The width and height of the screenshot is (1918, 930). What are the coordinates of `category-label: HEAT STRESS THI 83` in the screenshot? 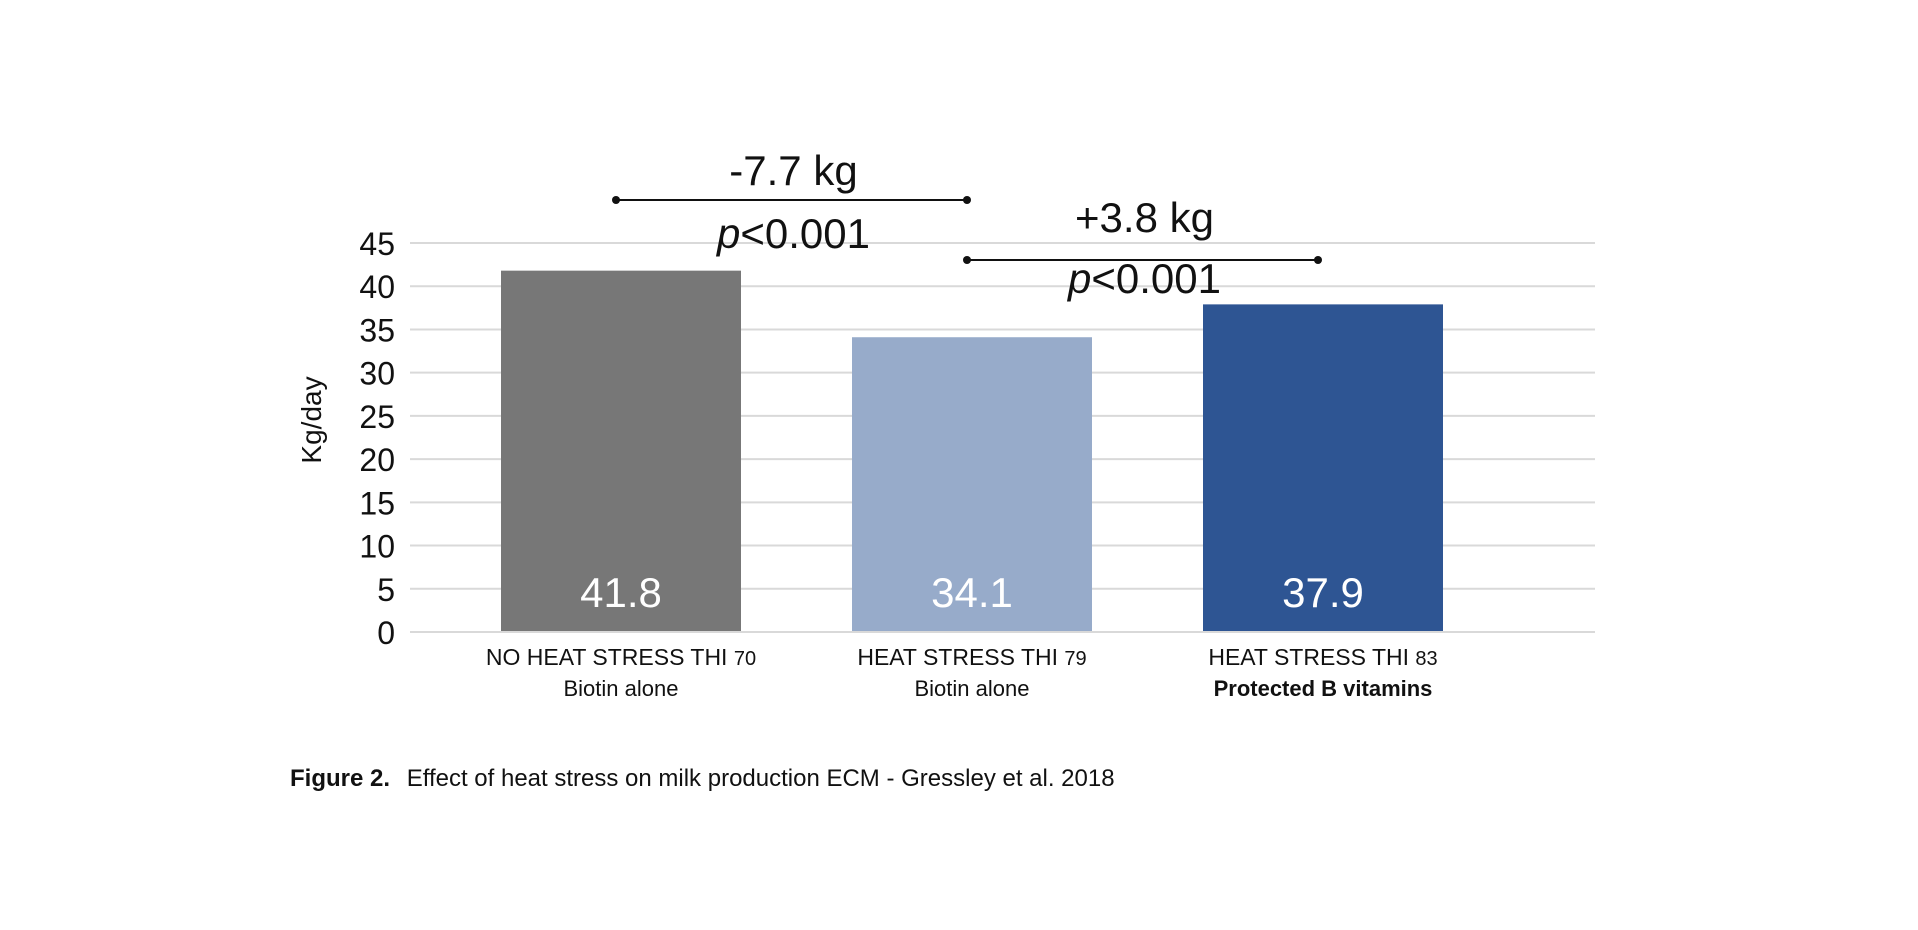 It's located at (1322, 657).